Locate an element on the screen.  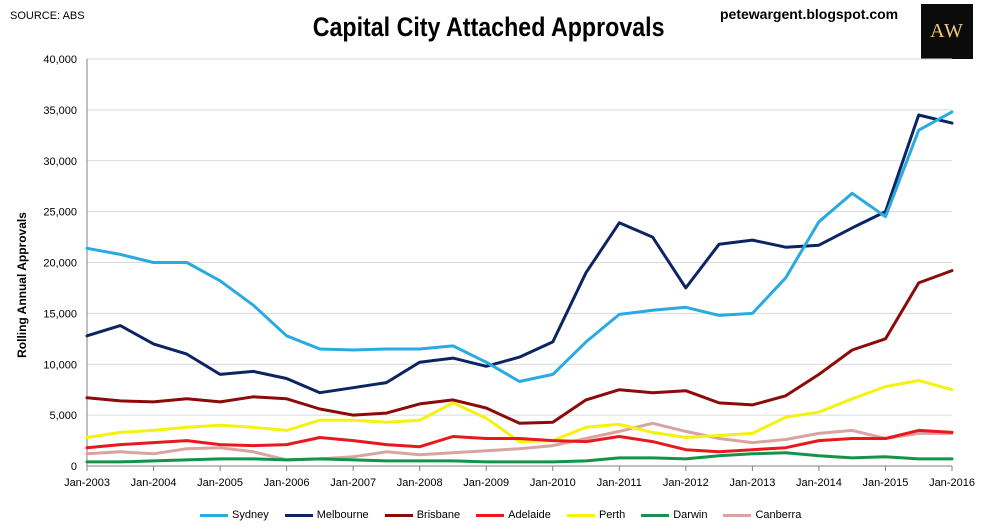
legend-item-darwin: Darwin is located at coordinates (674, 515).